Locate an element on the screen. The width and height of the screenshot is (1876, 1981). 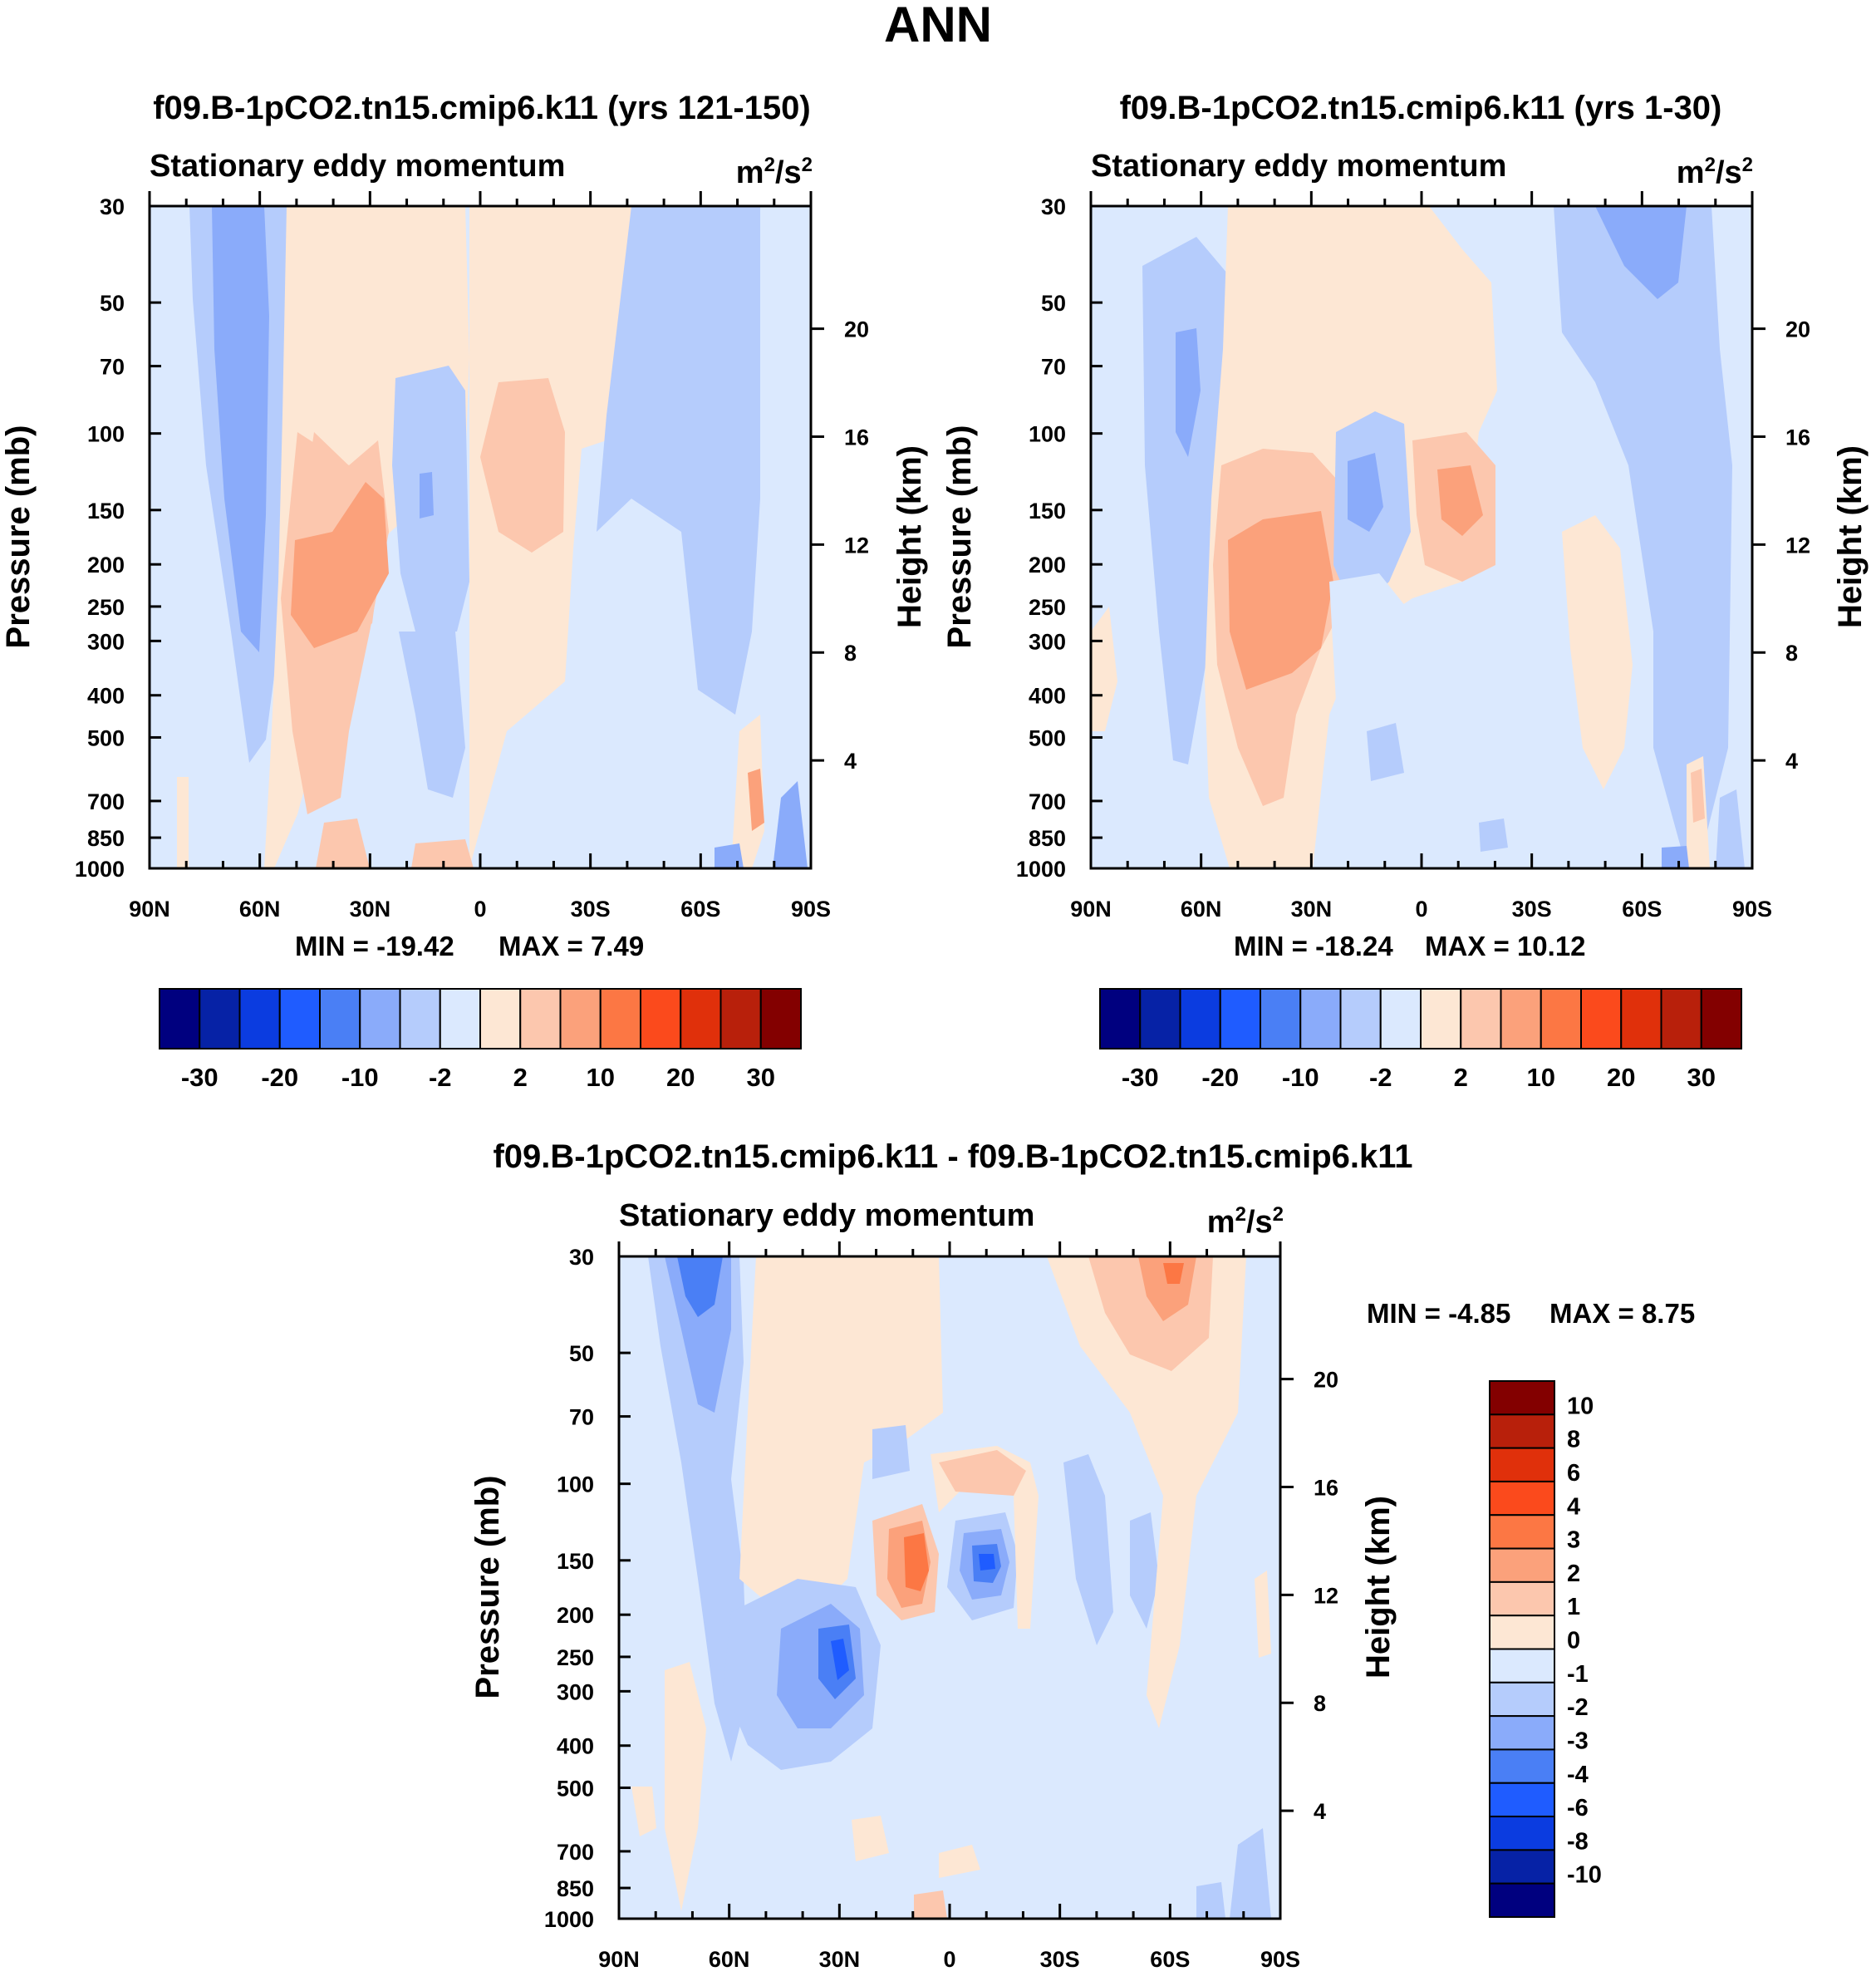
colorbar-label: -1 is located at coordinates (1578, 1674).